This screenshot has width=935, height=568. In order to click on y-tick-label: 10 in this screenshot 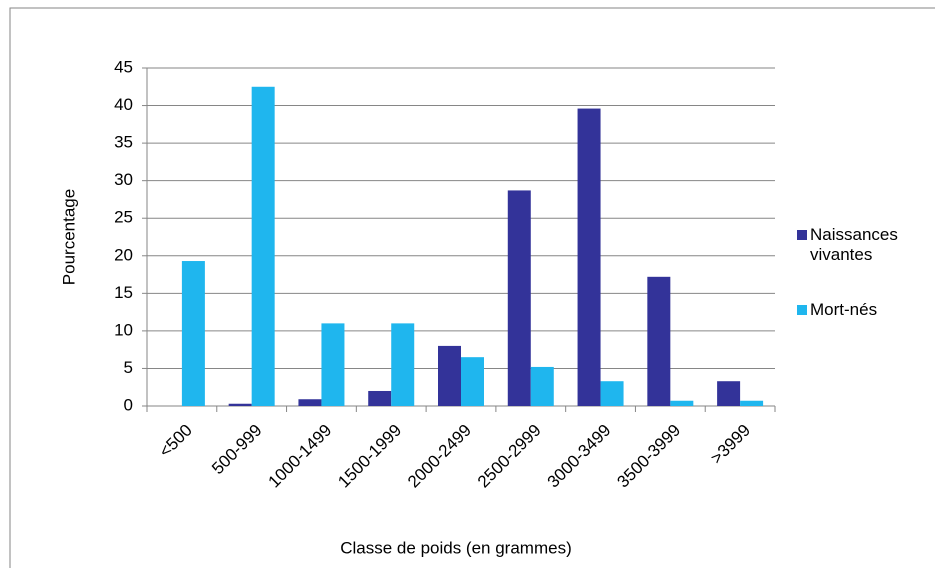, I will do `click(123, 329)`.